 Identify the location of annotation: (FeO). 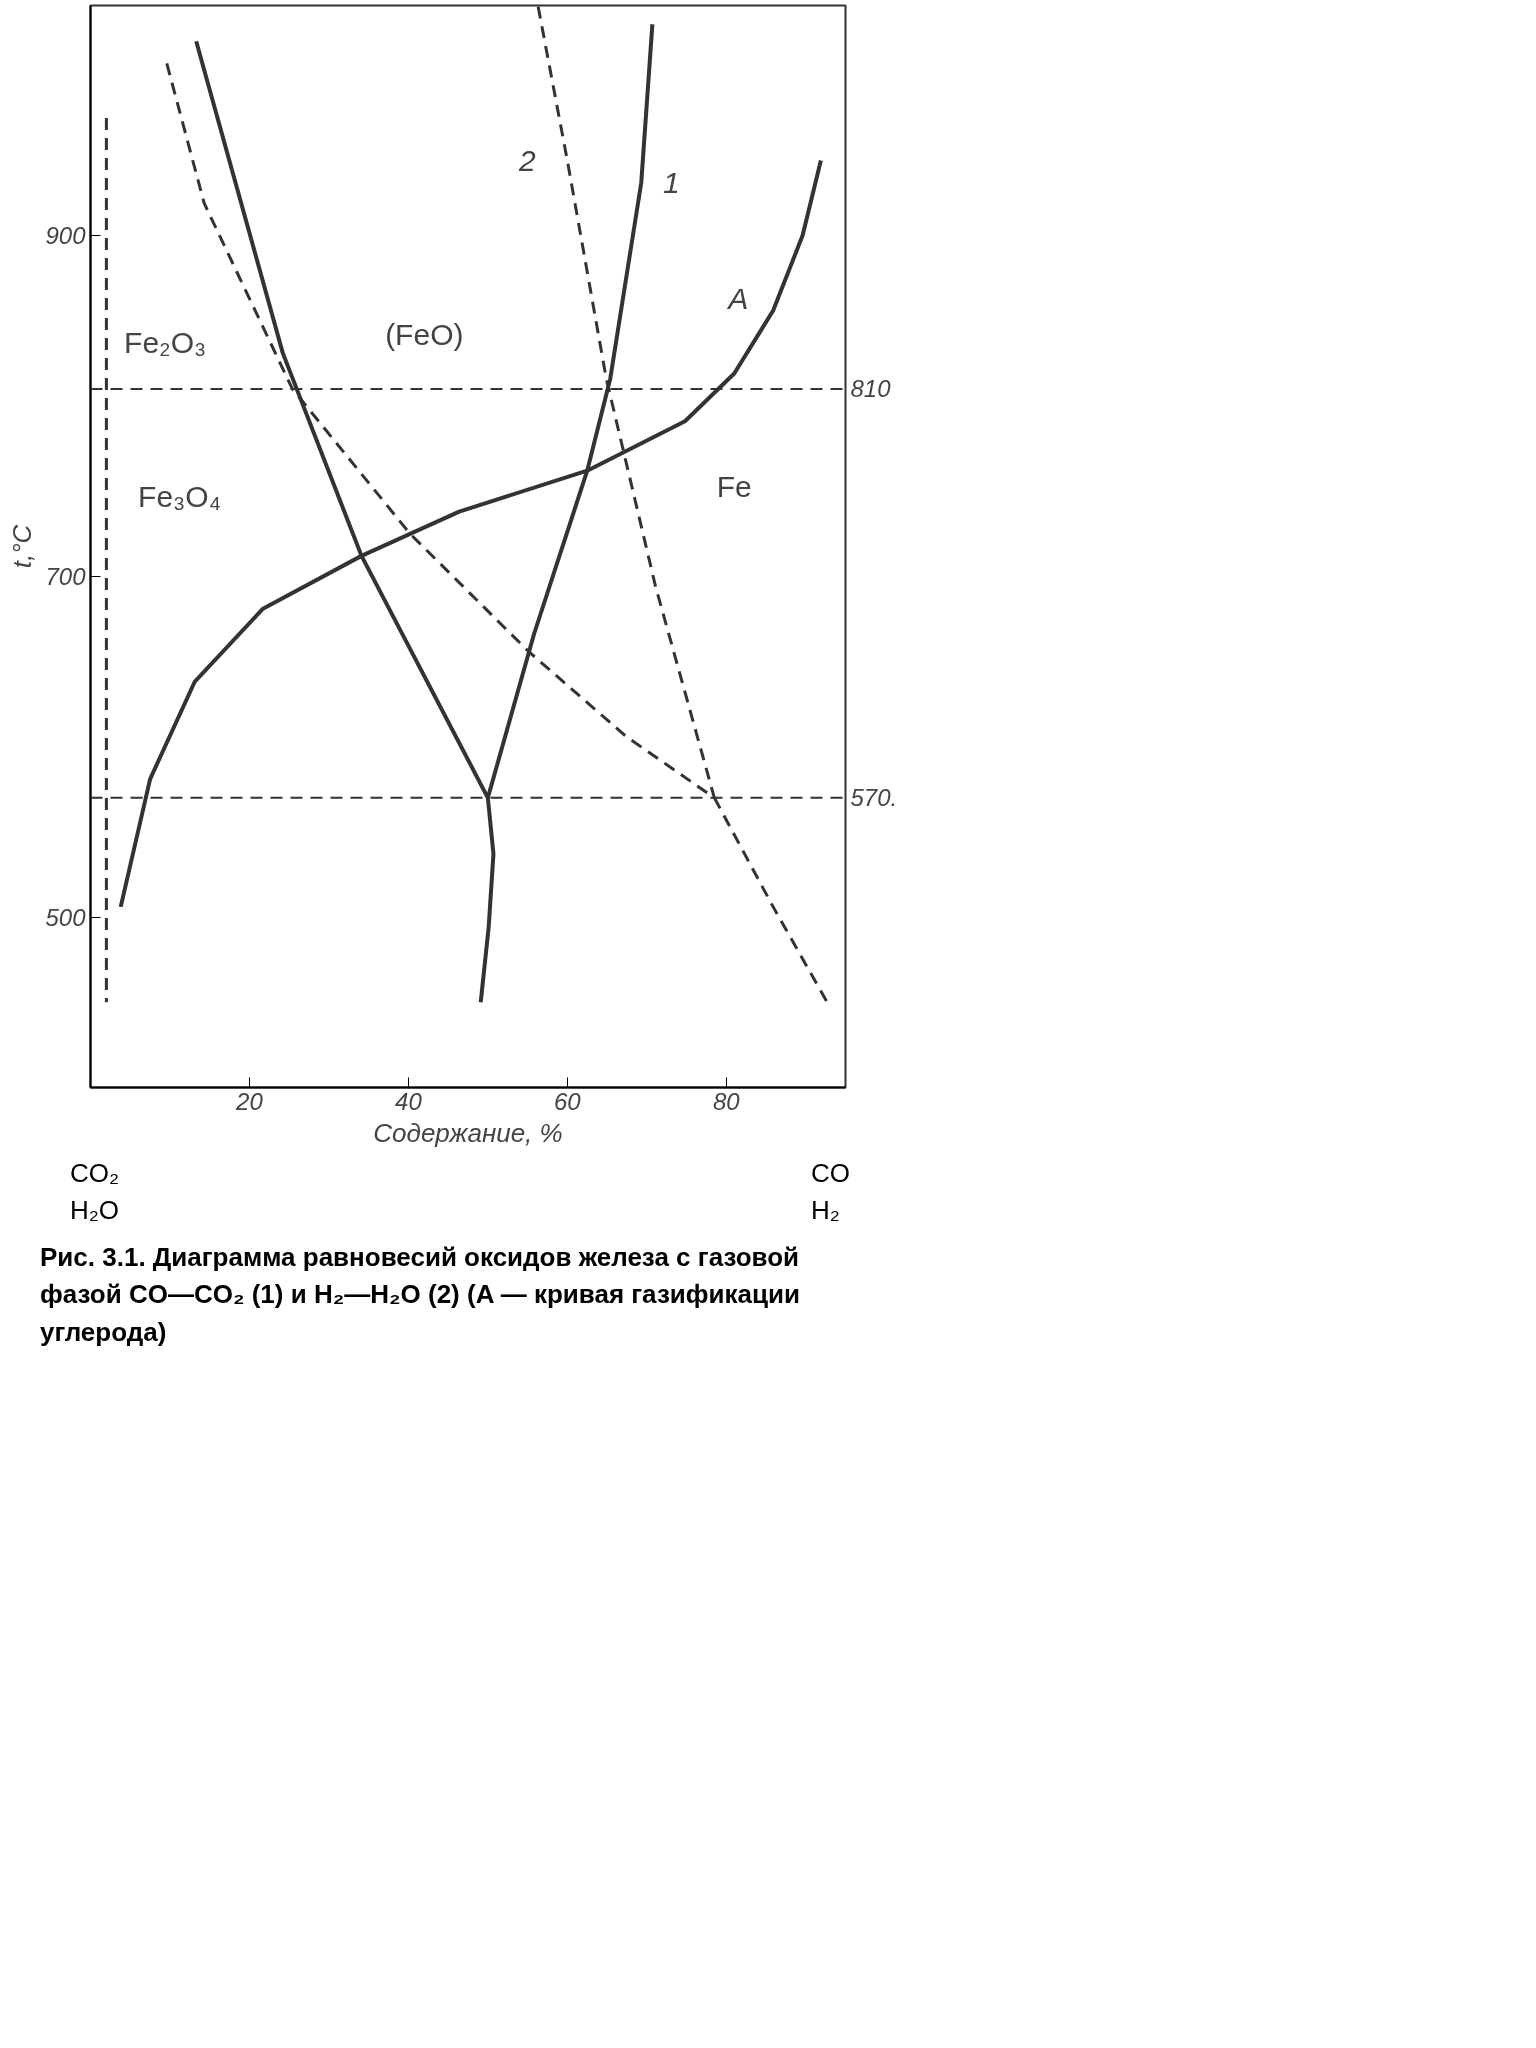
(424, 334).